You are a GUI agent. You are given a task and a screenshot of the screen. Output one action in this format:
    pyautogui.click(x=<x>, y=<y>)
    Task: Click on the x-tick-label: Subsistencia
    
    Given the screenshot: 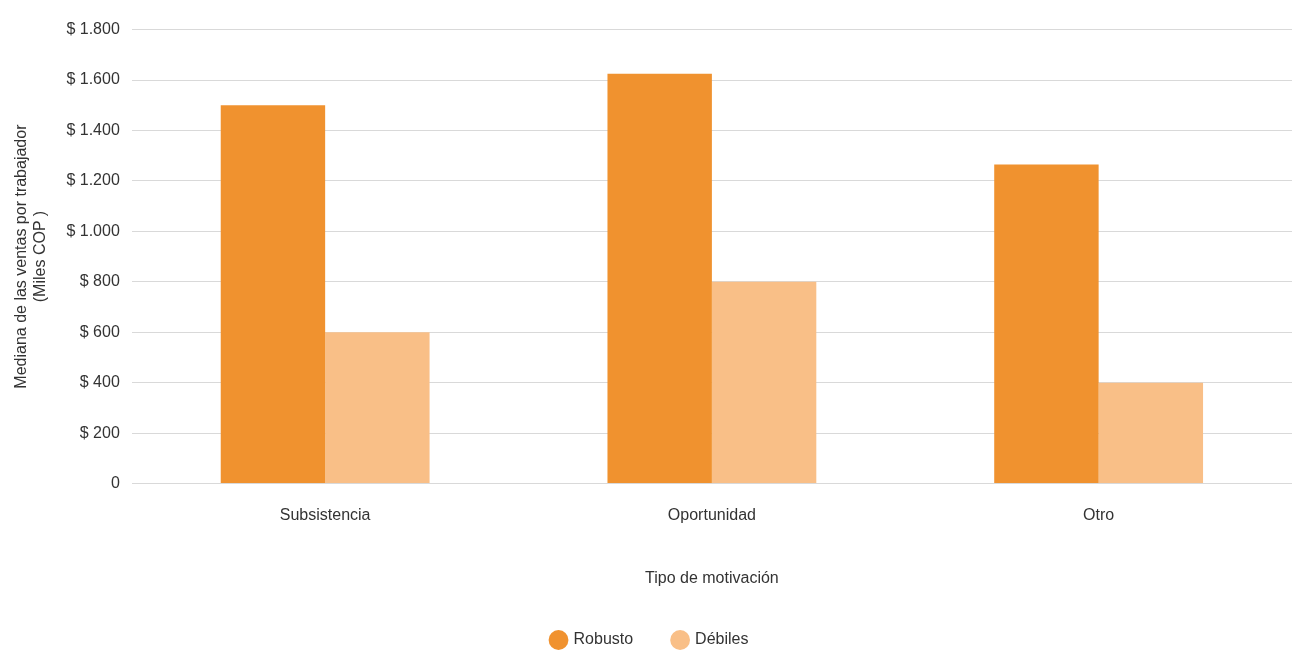 What is the action you would take?
    pyautogui.click(x=325, y=514)
    